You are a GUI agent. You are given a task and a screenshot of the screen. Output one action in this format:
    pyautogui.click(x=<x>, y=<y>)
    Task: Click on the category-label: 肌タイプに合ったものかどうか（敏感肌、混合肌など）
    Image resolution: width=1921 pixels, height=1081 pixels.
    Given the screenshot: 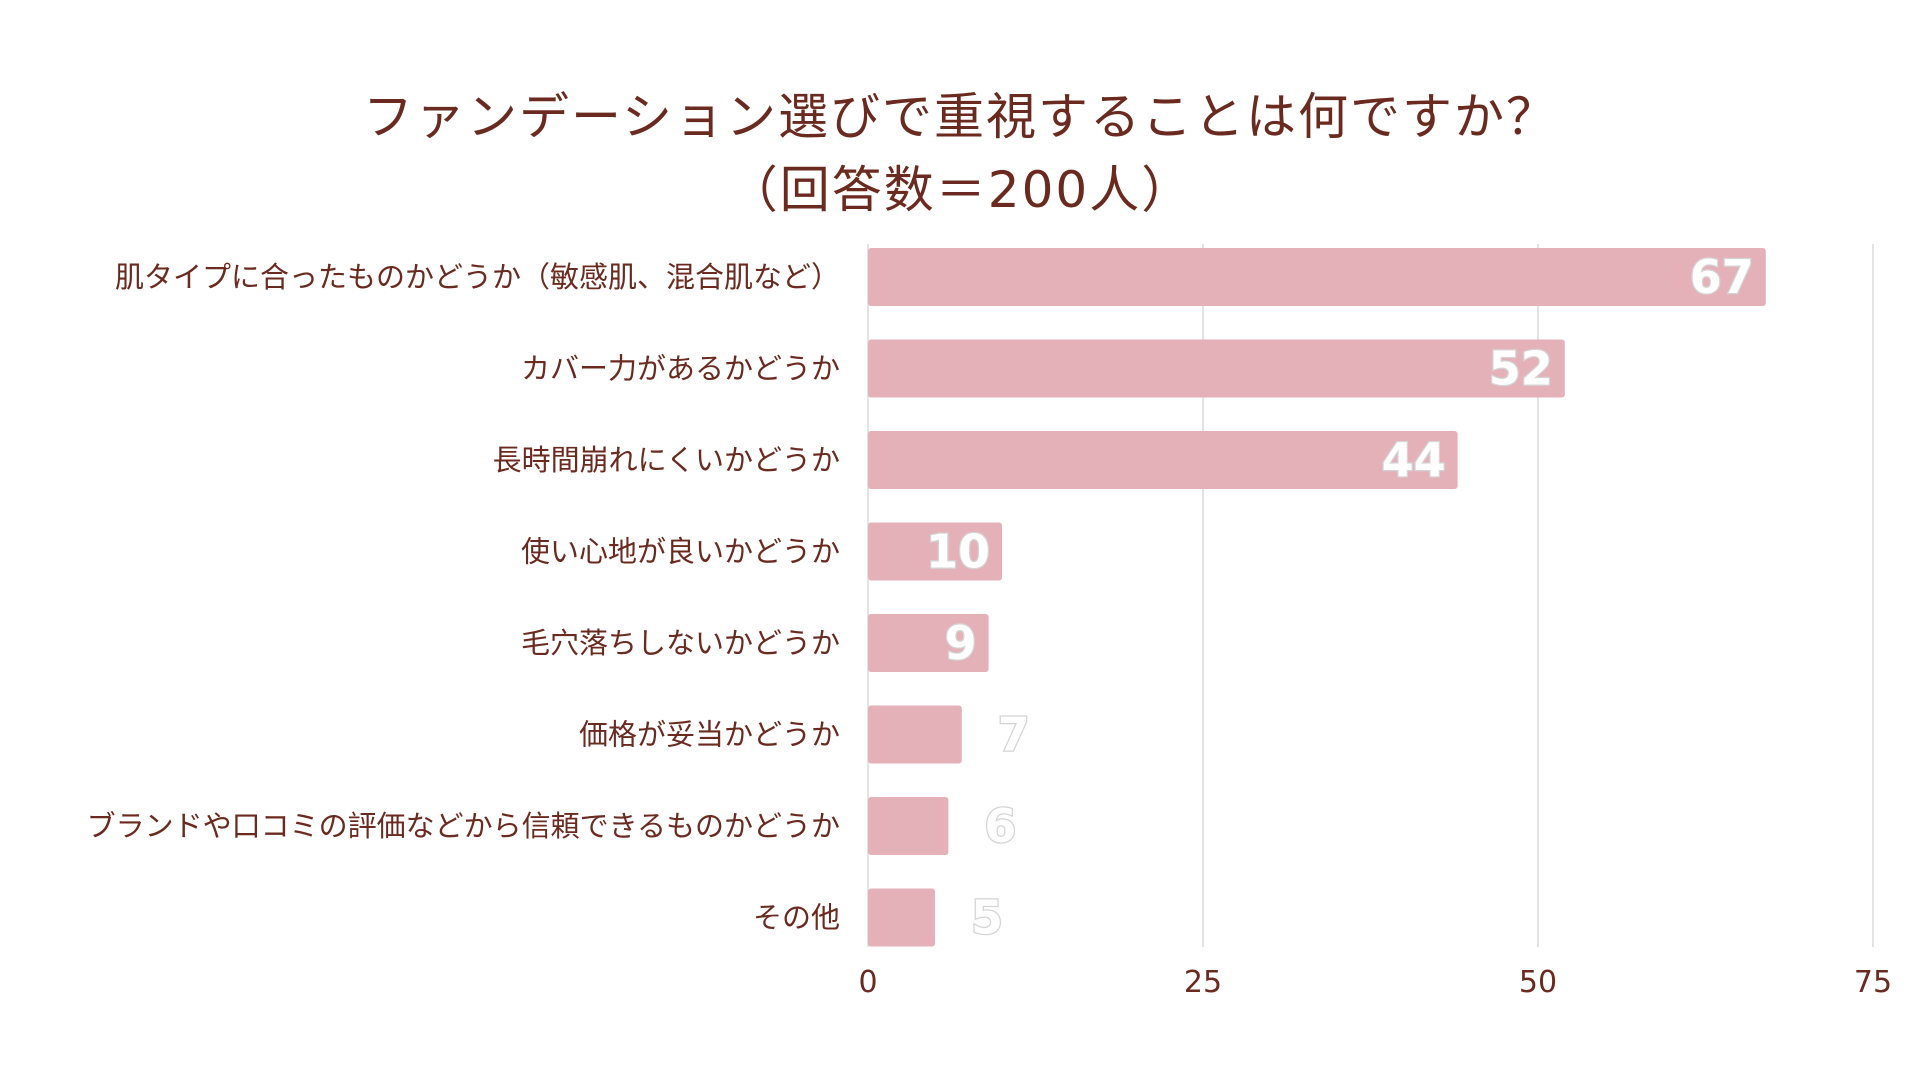 What is the action you would take?
    pyautogui.click(x=477, y=277)
    